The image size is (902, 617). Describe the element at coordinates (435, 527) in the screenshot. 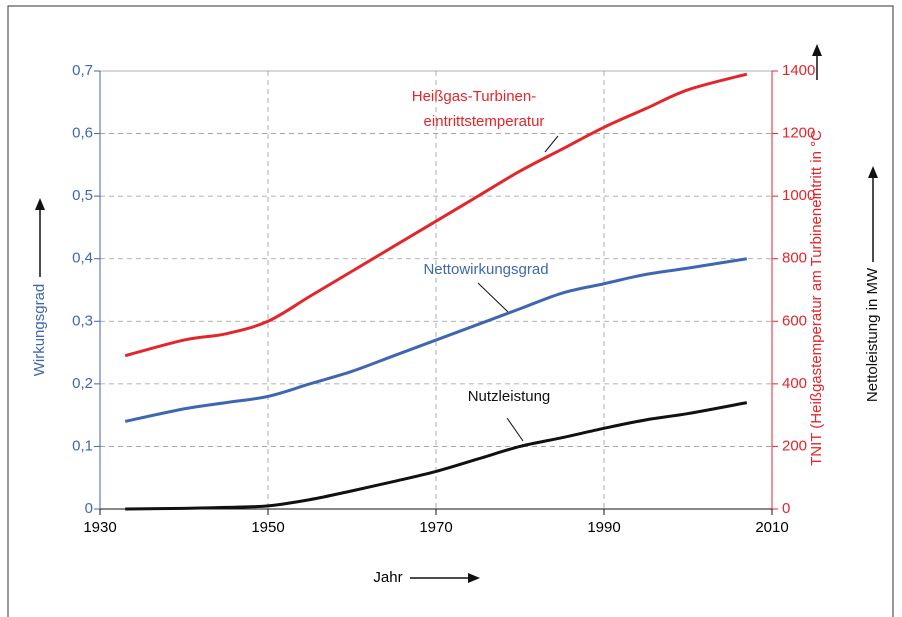

I see `x-tick-label: 1970` at that location.